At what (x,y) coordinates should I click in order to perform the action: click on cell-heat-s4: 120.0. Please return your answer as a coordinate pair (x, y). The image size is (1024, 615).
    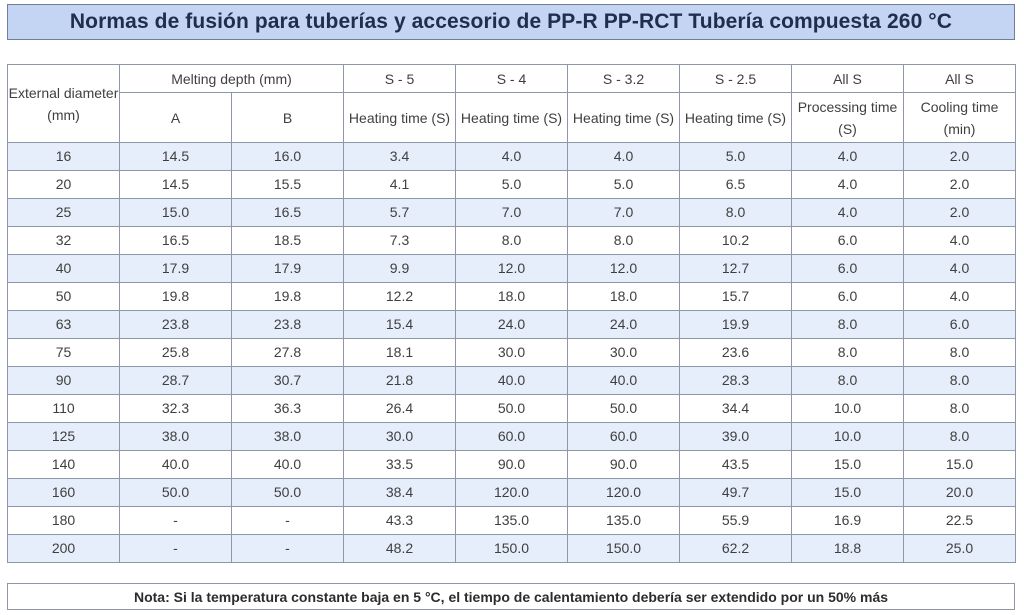
    Looking at the image, I should click on (511, 492).